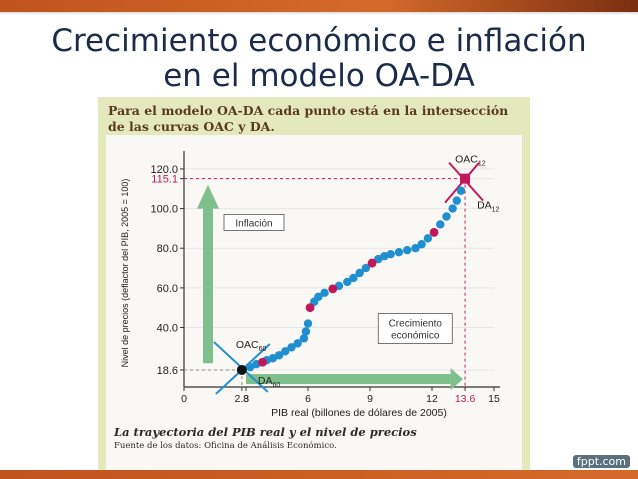 The image size is (638, 479). What do you see at coordinates (167, 371) in the screenshot?
I see `y-tick-label: 18.6` at bounding box center [167, 371].